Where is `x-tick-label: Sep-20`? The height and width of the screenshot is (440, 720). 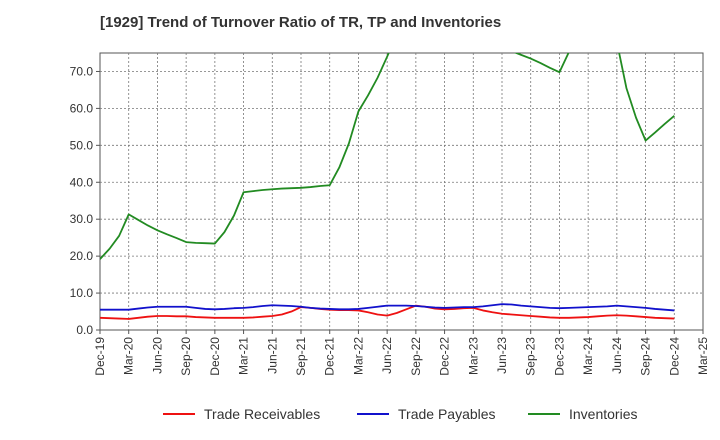
x-tick-label: Sep-20 is located at coordinates (186, 356).